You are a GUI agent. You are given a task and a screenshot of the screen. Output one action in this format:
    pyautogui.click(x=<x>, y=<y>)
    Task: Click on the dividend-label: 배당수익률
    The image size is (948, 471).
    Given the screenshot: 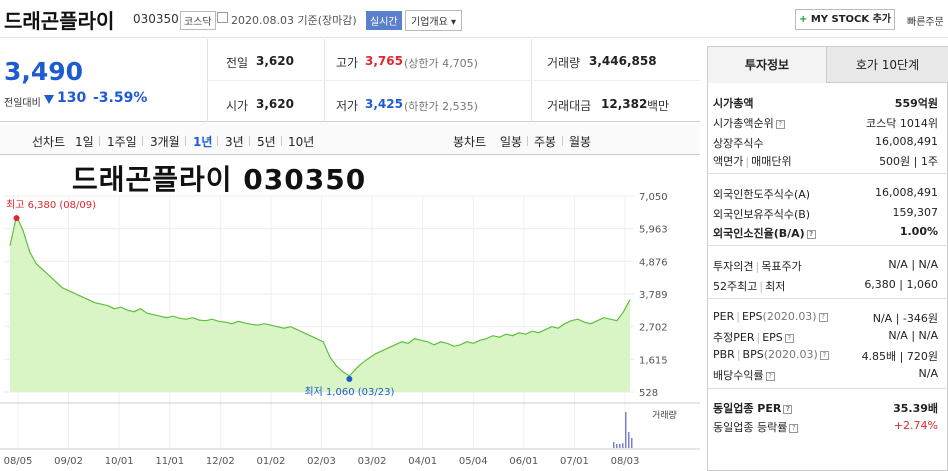 What is the action you would take?
    pyautogui.click(x=738, y=375)
    